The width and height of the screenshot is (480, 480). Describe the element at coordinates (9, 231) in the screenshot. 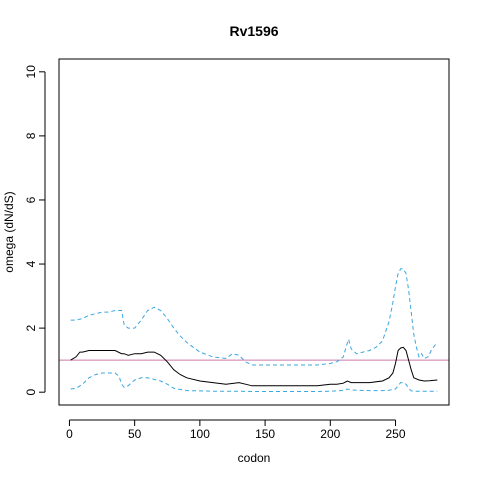

I see `y-axis-label: omega (dN/dS)` at that location.